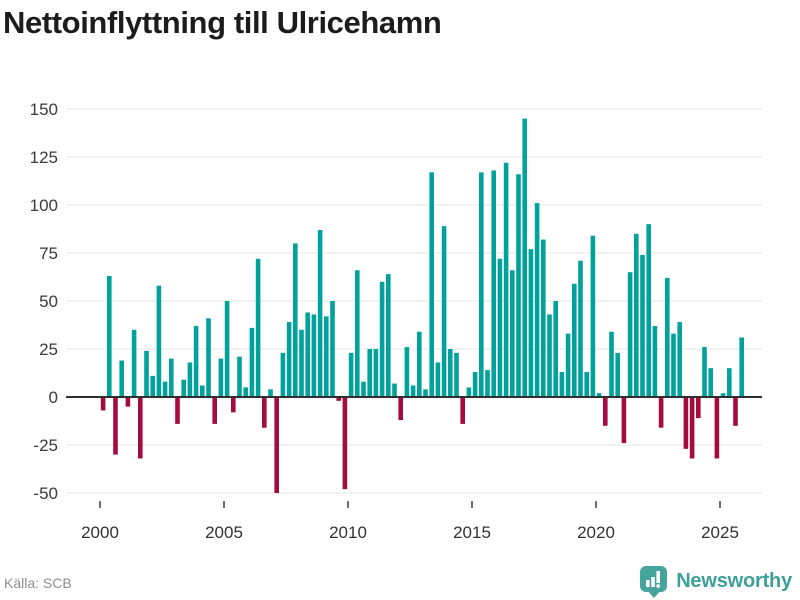 The image size is (800, 600). I want to click on x-tick-label: 2010, so click(348, 532).